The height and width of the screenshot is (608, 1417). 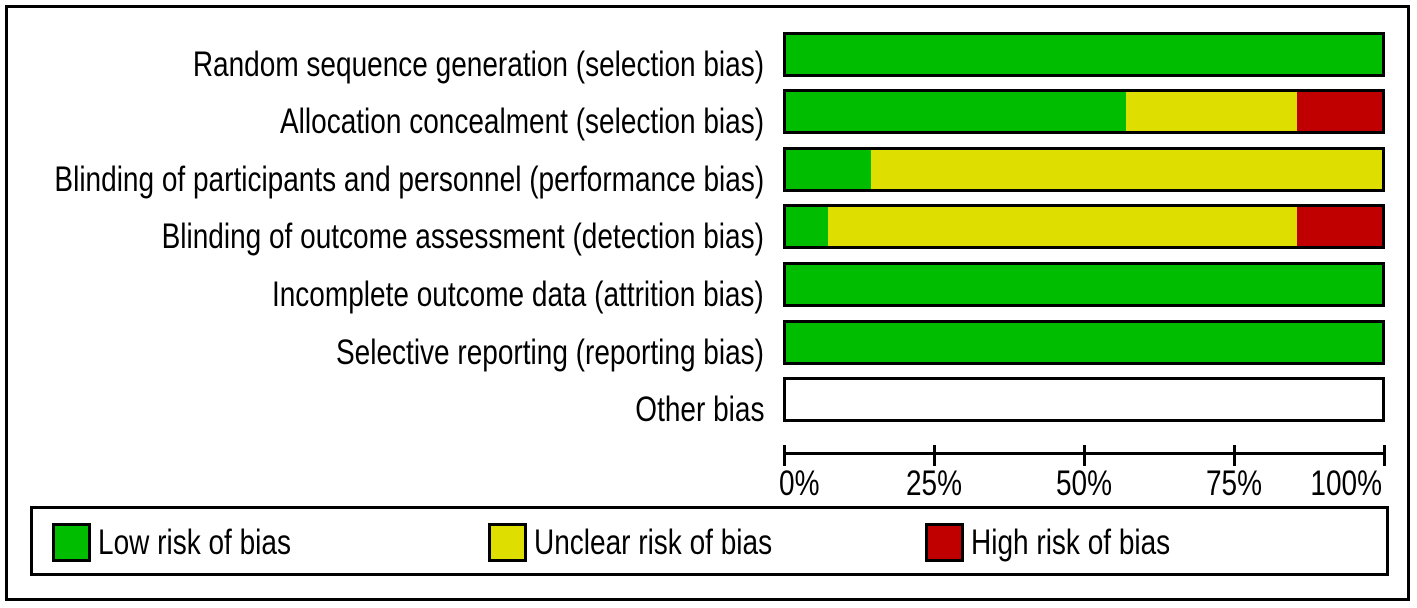 I want to click on axis-tick-label: 25%, so click(x=934, y=483).